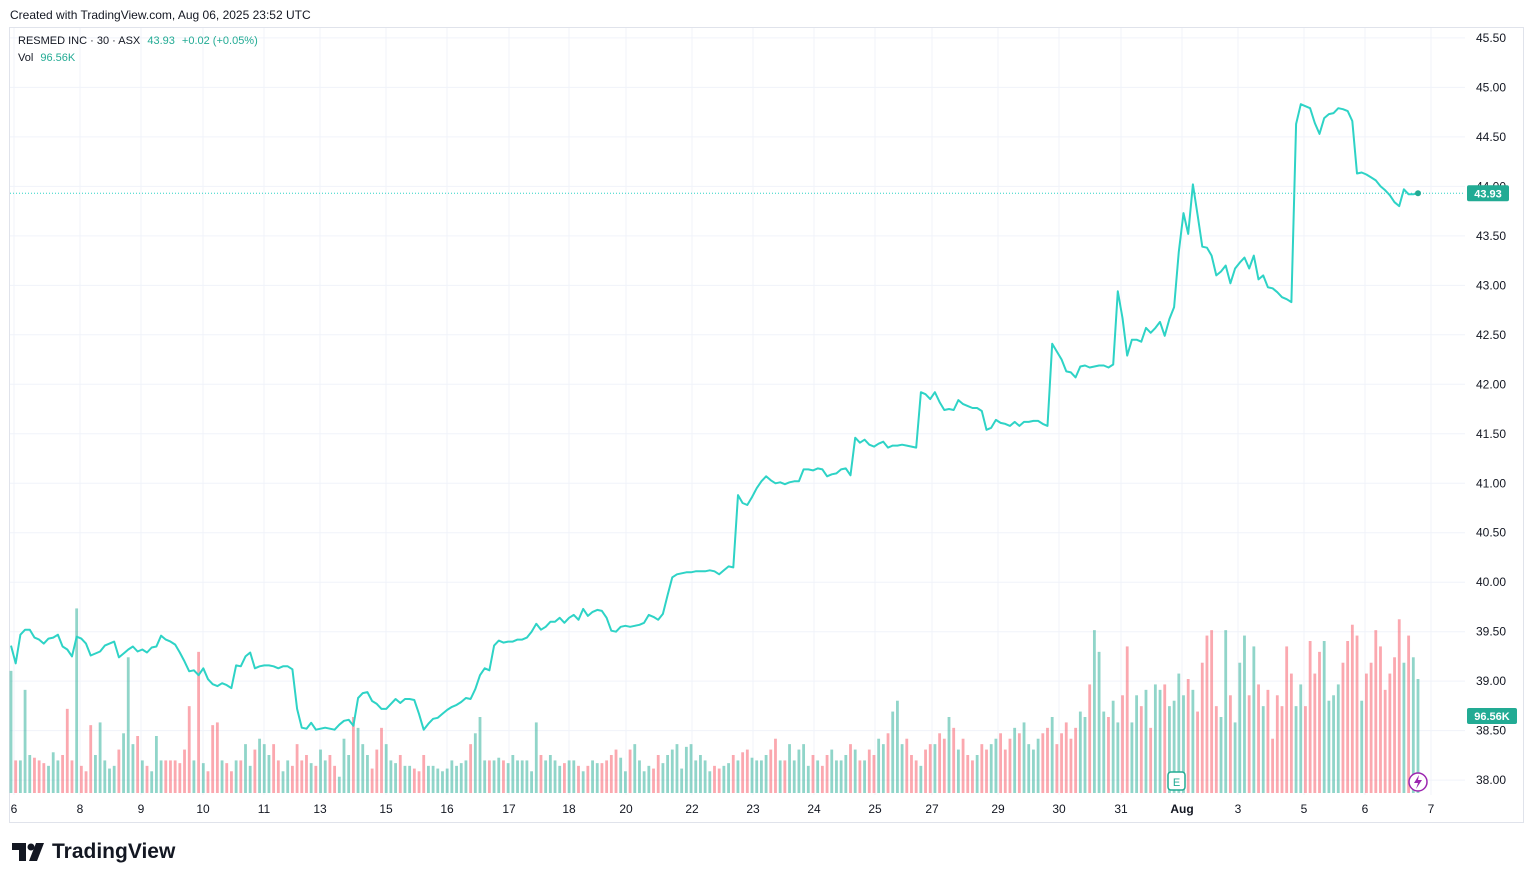 This screenshot has height=883, width=1534. Describe the element at coordinates (1491, 582) in the screenshot. I see `y-tick-label: 40.00` at that location.